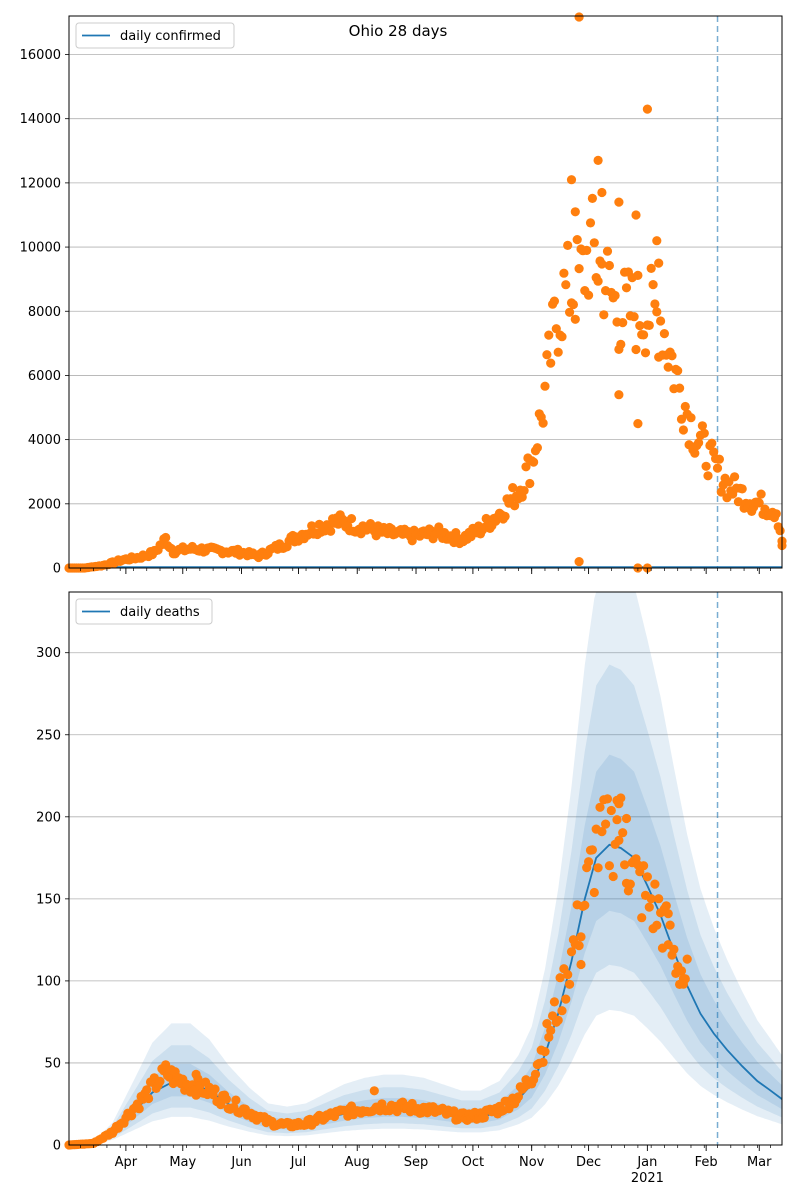  I want to click on y-tick-label: 10000, so click(40, 248).